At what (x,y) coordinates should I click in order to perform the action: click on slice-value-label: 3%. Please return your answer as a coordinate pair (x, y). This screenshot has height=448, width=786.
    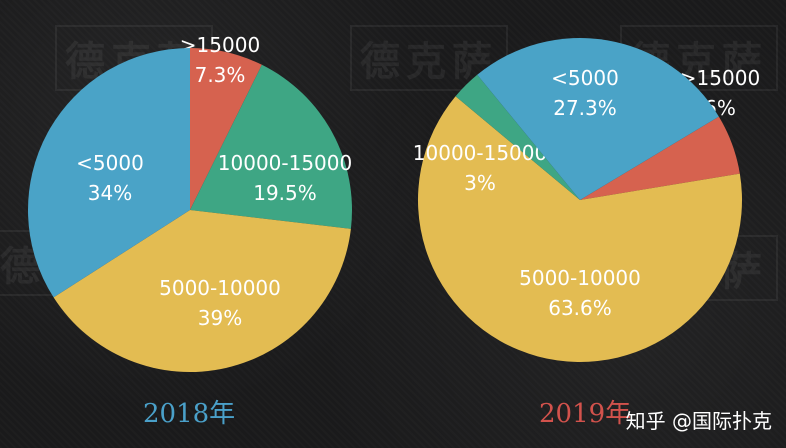
    Looking at the image, I should click on (480, 183).